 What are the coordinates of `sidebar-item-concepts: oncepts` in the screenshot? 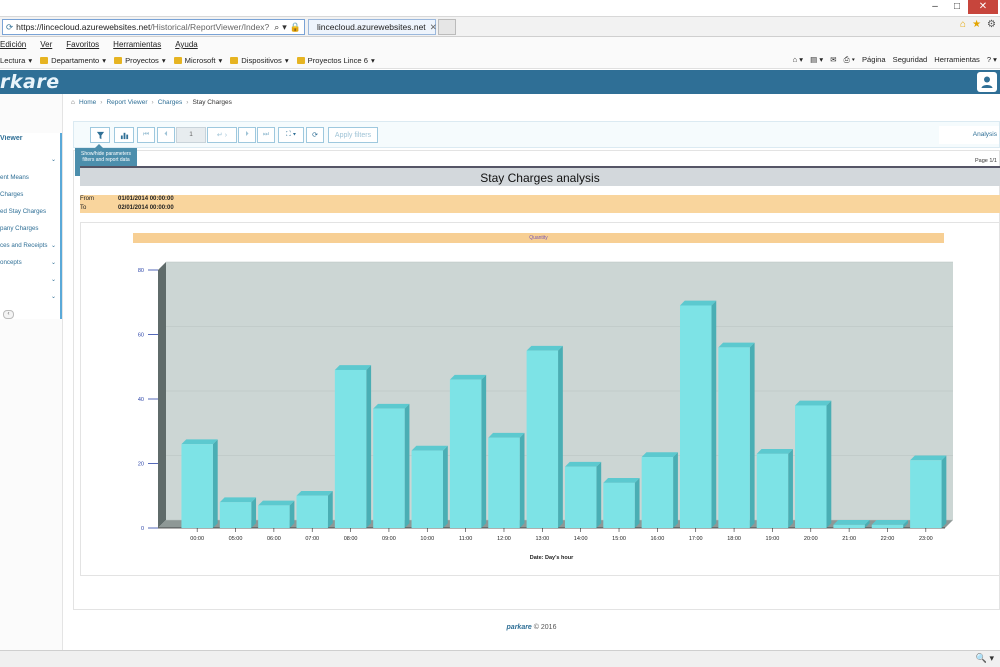 It's located at (11, 262).